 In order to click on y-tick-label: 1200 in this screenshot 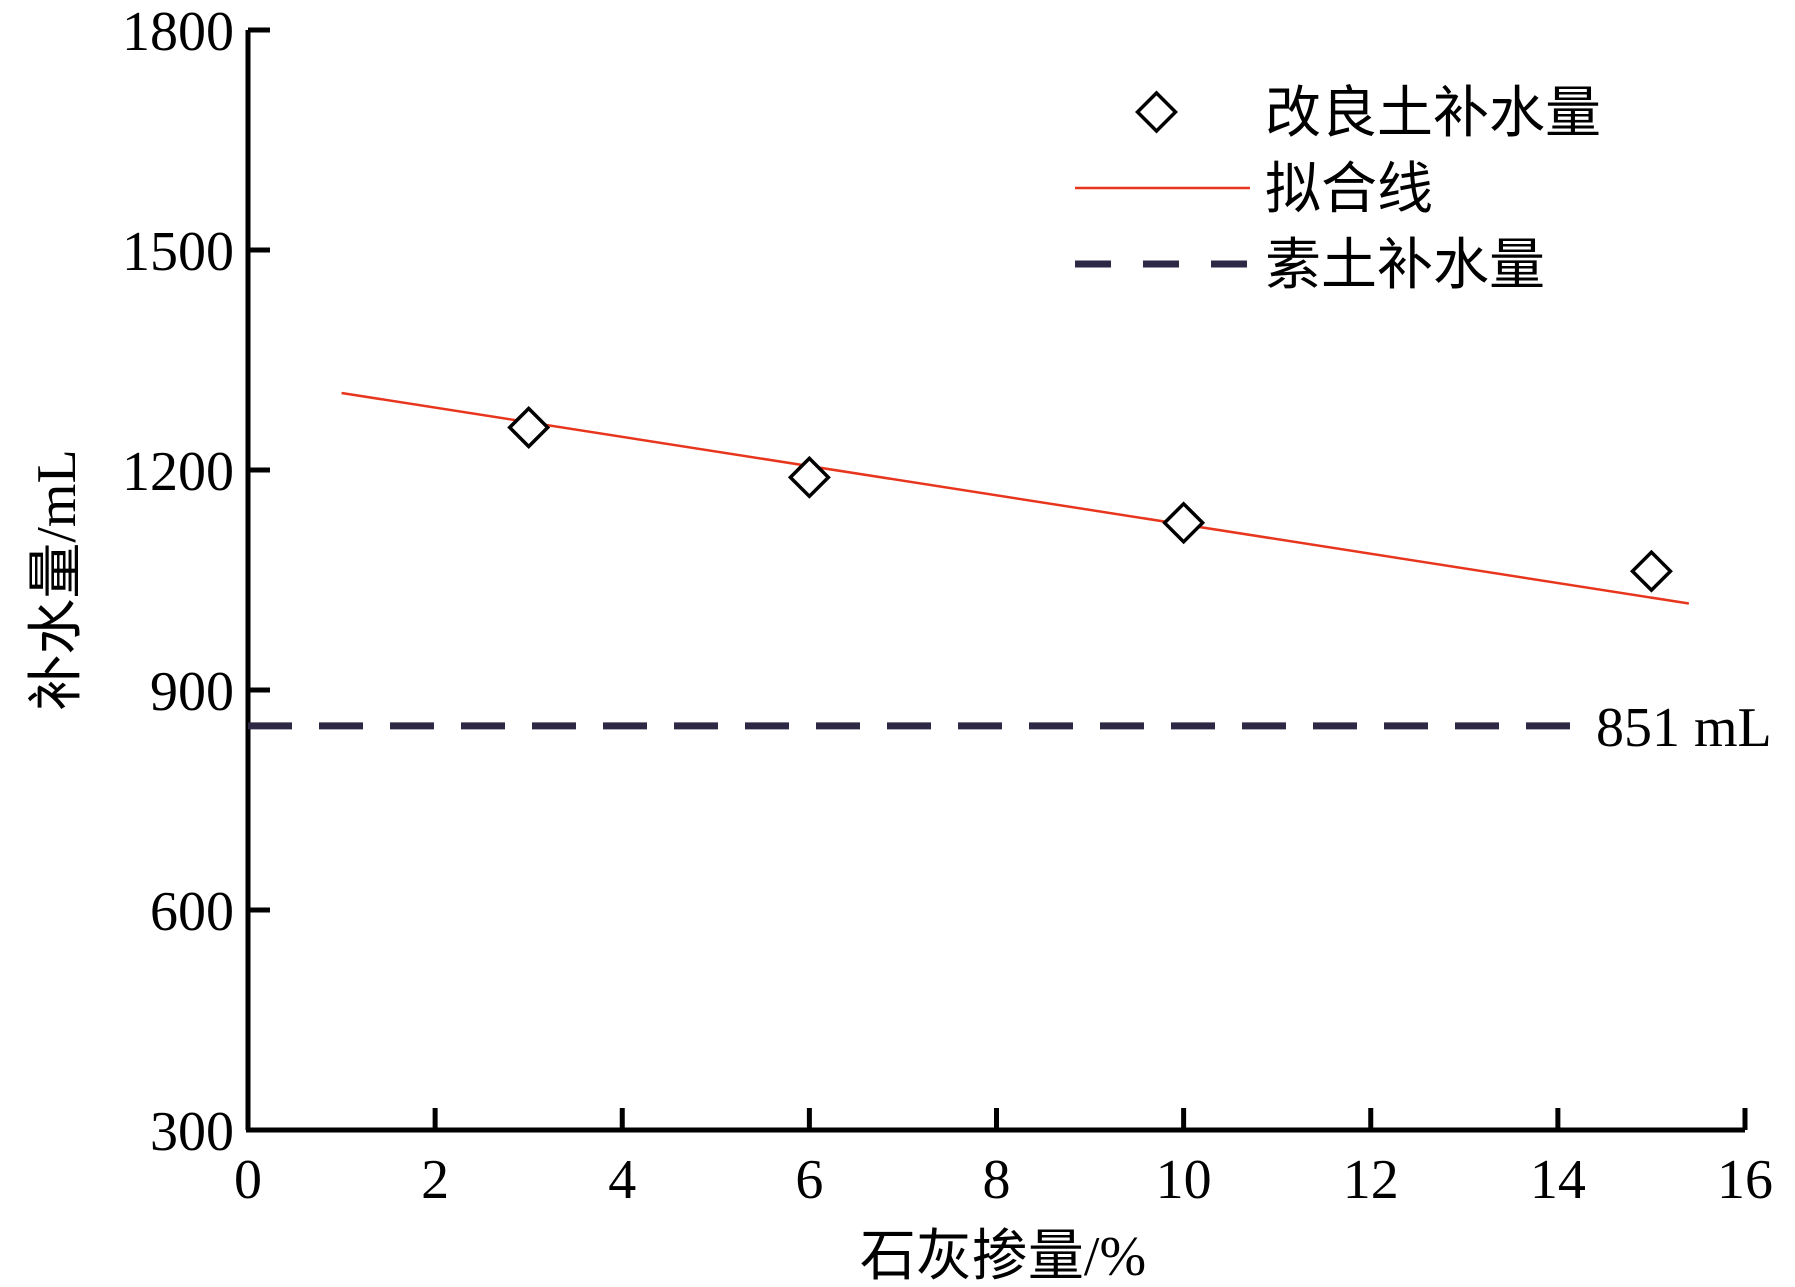, I will do `click(178, 472)`.